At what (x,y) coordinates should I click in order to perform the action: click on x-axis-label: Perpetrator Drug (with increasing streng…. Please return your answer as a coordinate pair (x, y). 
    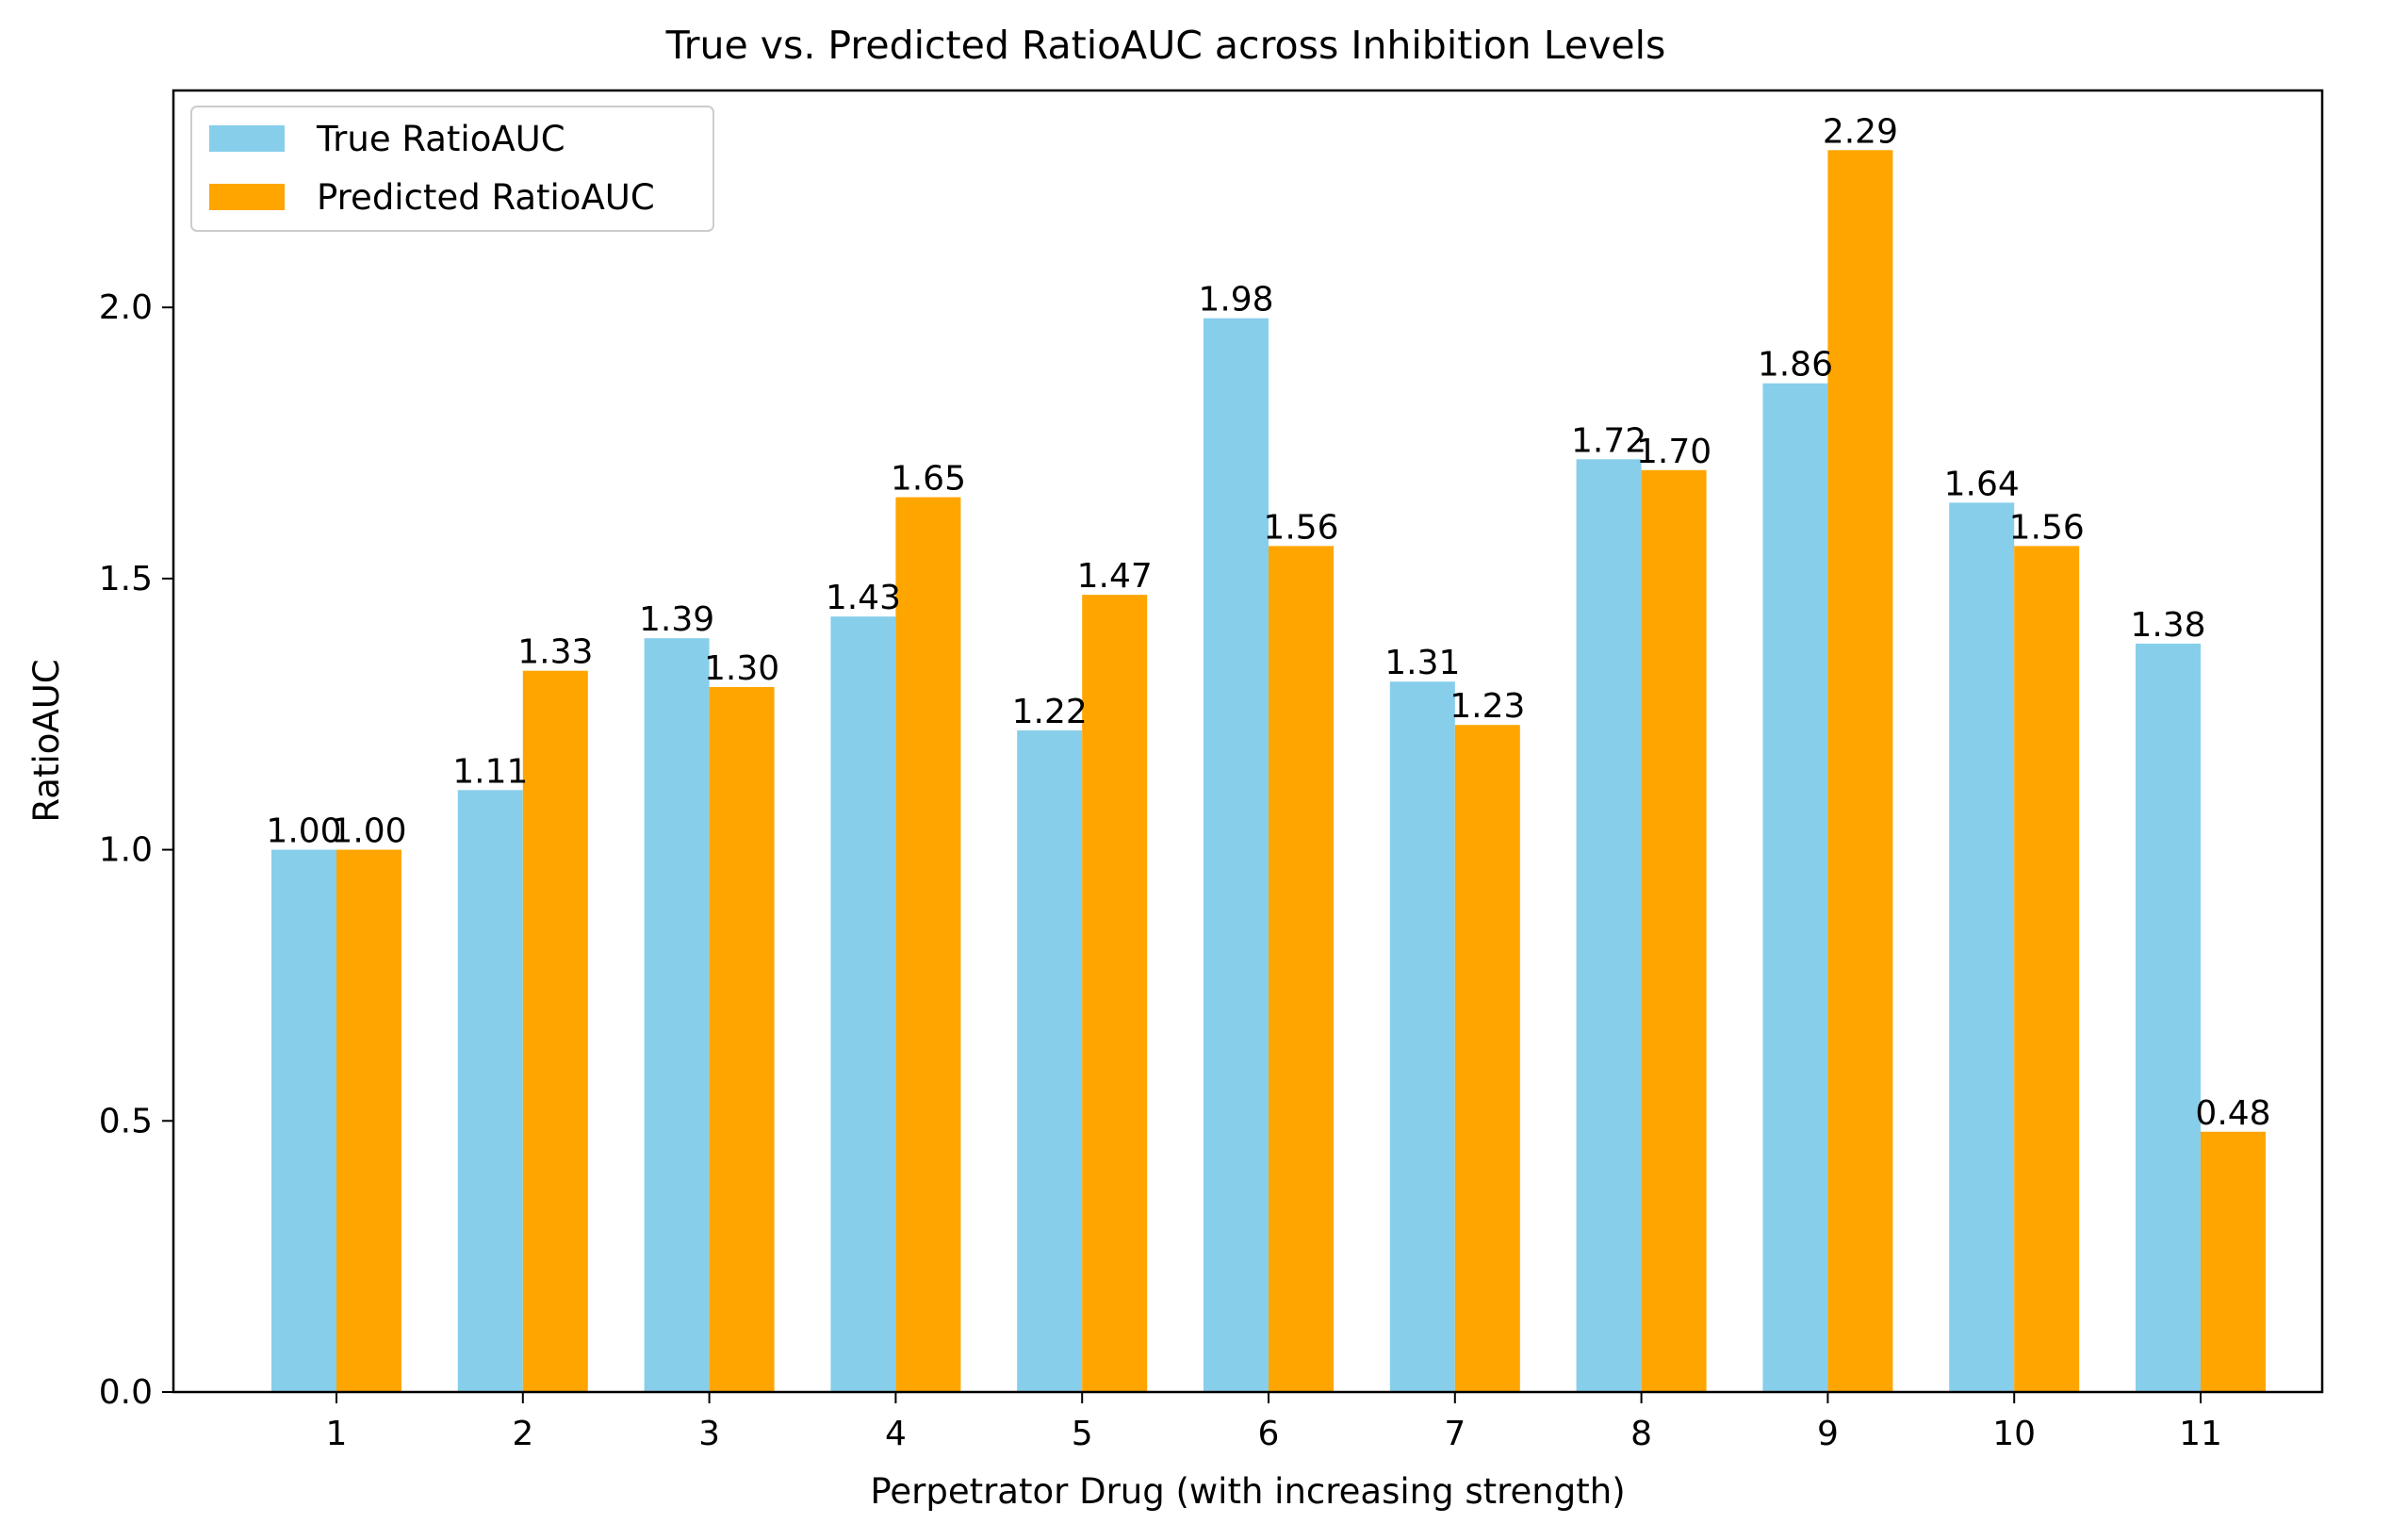
    Looking at the image, I should click on (1247, 1491).